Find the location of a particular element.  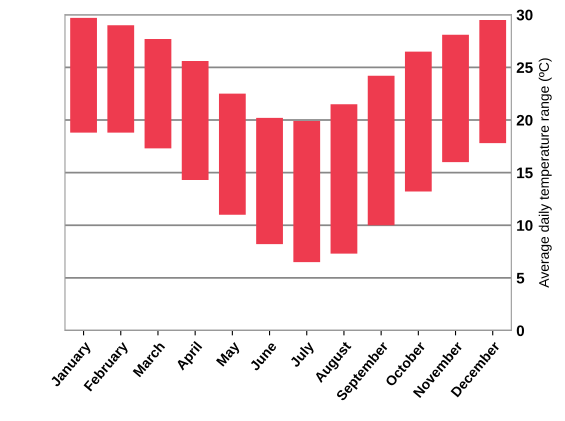

y-tick-label: 20 is located at coordinates (524, 120).